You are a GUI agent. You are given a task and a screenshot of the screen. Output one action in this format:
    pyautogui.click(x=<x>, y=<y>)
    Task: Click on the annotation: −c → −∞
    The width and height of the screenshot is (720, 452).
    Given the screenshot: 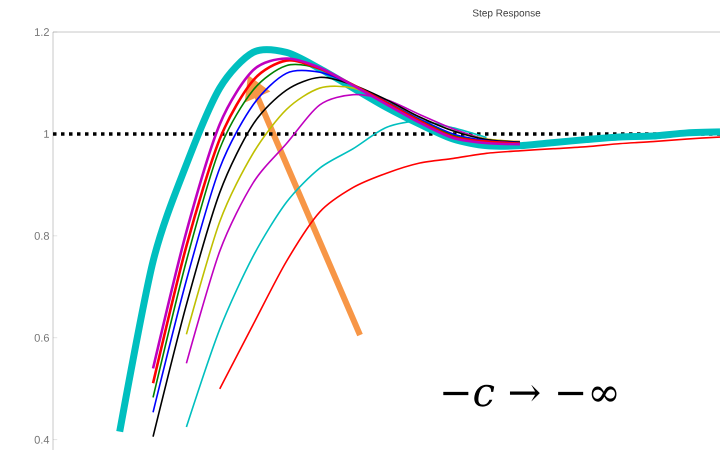 What is the action you would take?
    pyautogui.click(x=529, y=395)
    